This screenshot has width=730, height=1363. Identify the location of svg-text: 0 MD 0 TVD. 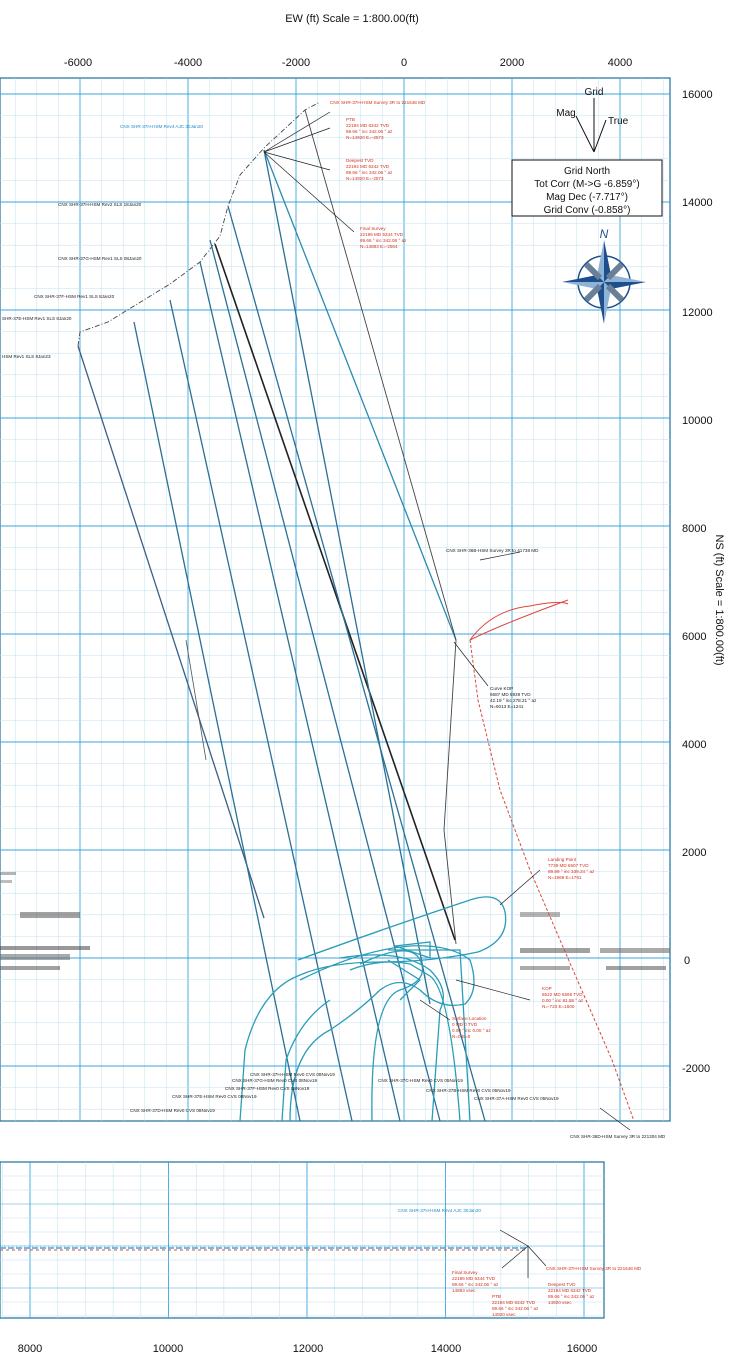
(465, 1024).